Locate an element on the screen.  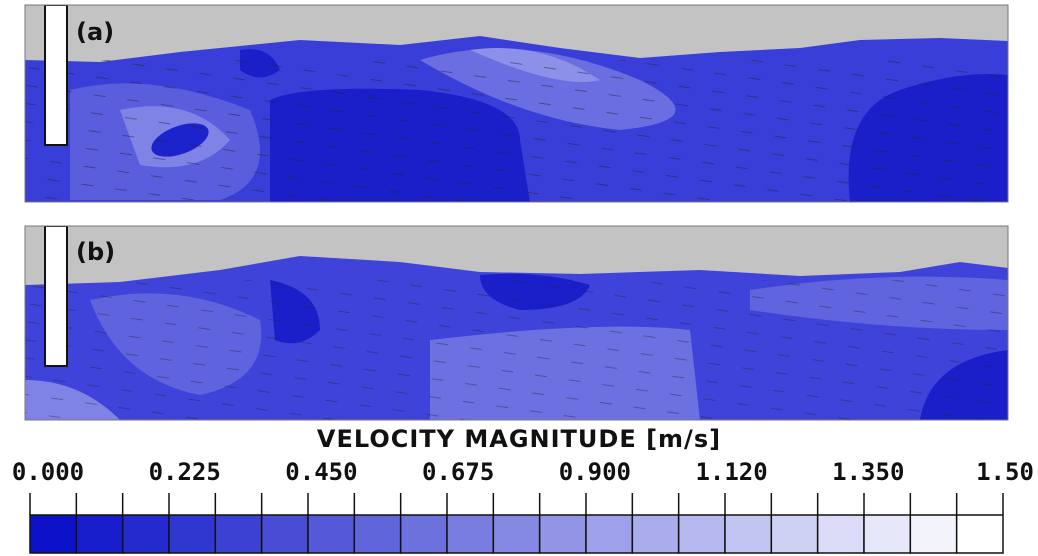
colorbar-tick-label: 0.900 is located at coordinates (595, 472).